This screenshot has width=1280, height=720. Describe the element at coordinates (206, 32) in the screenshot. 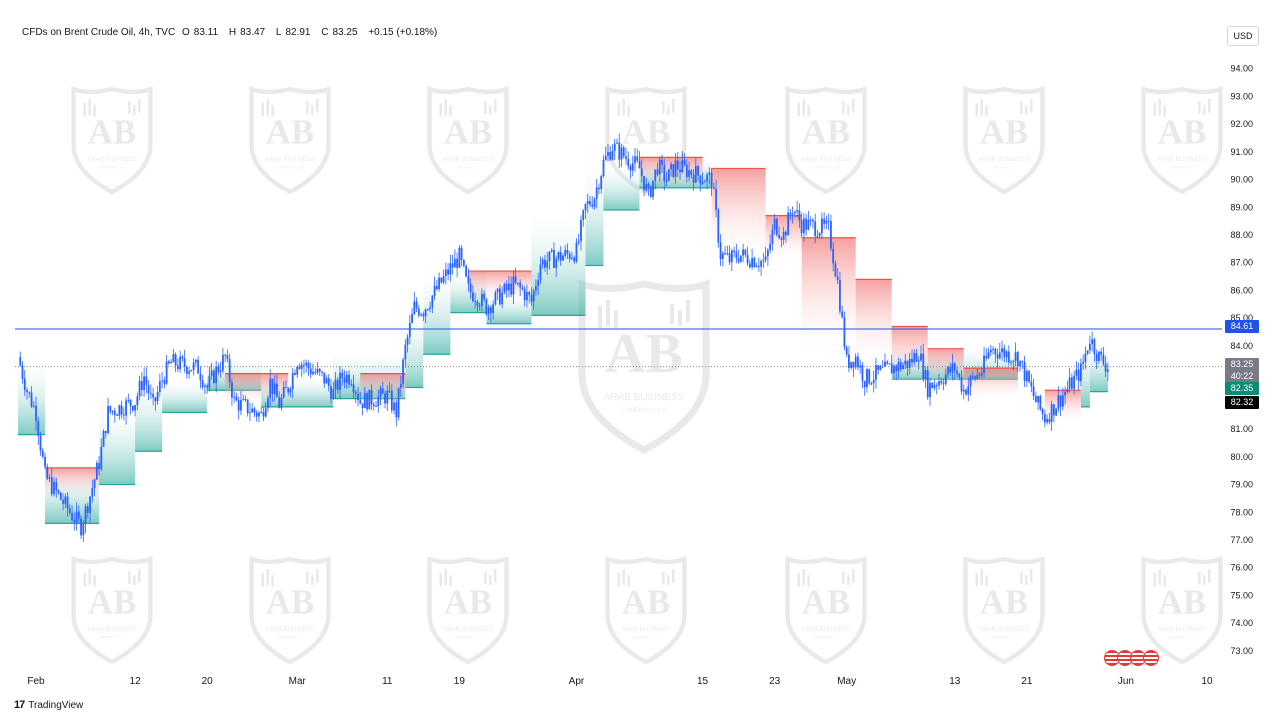

I see `open-value: 83.11` at that location.